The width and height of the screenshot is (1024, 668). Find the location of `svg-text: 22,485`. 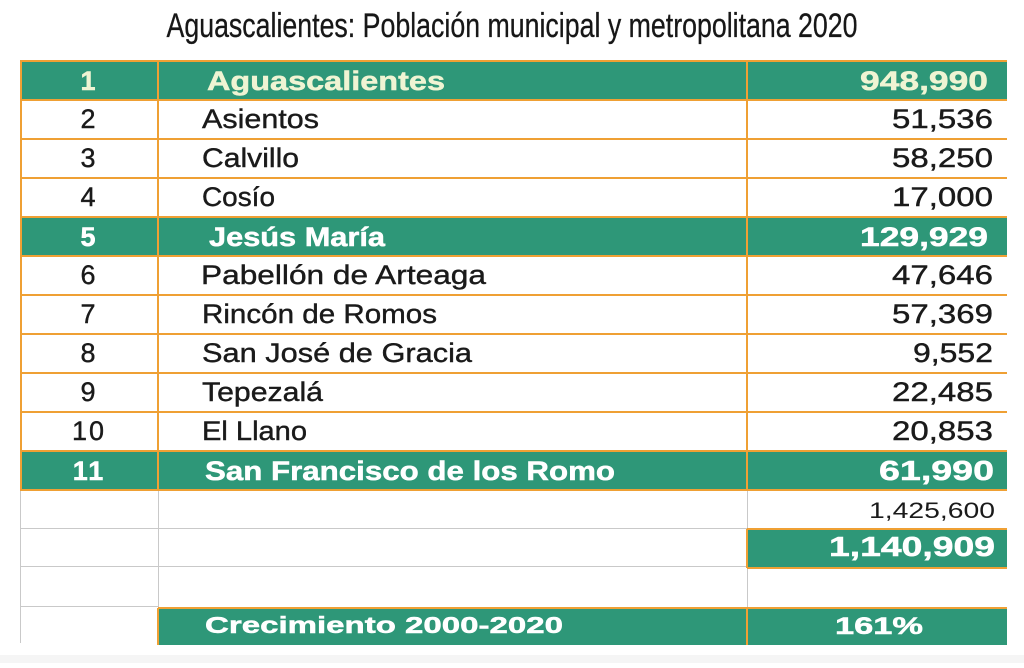

svg-text: 22,485 is located at coordinates (942, 392).